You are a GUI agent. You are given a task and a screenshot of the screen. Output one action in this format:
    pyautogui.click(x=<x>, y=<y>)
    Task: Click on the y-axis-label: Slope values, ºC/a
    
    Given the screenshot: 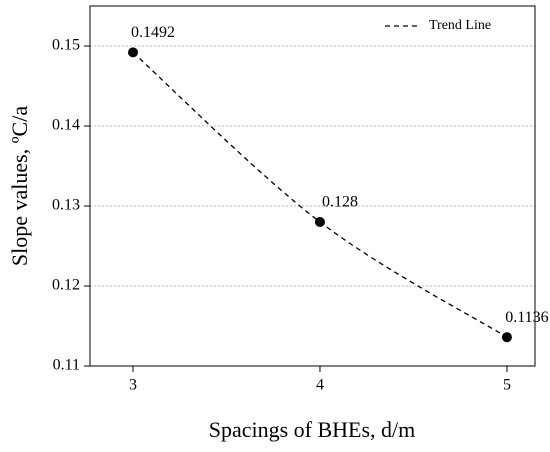 What is the action you would take?
    pyautogui.click(x=19, y=186)
    